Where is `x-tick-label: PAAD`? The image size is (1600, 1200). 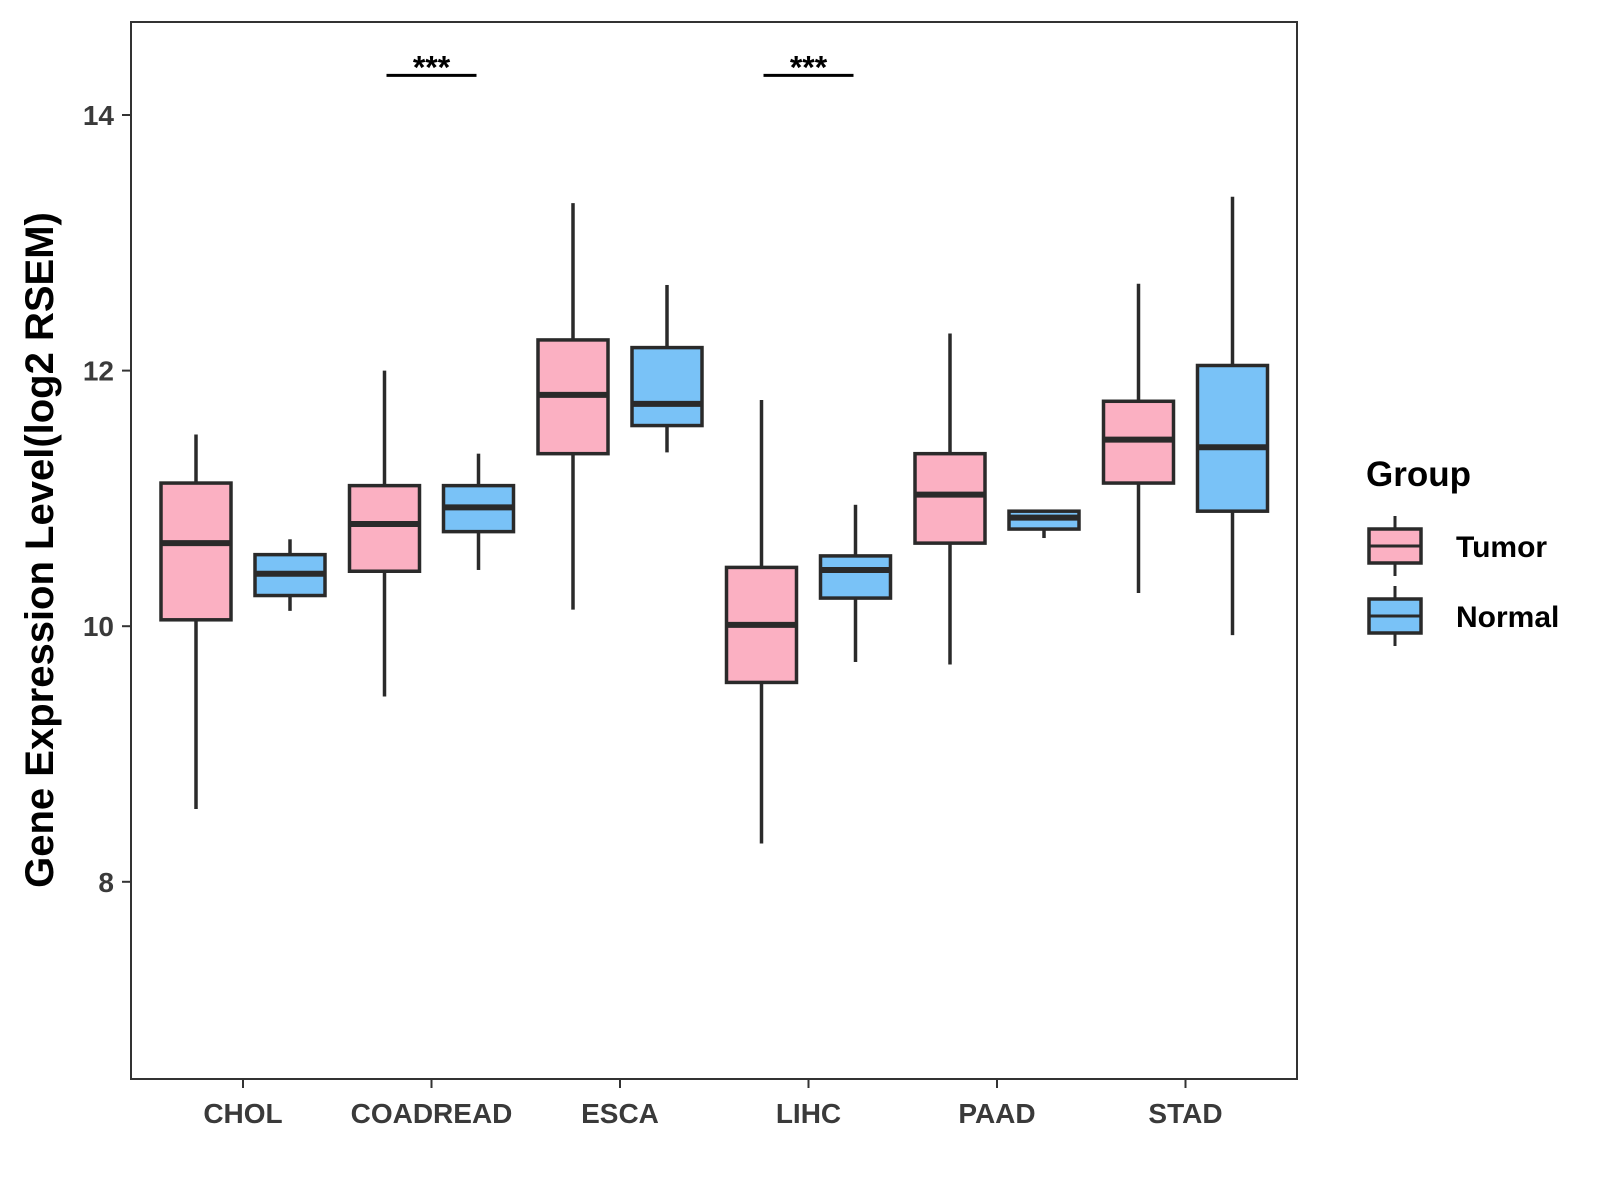 x-tick-label: PAAD is located at coordinates (996, 1113).